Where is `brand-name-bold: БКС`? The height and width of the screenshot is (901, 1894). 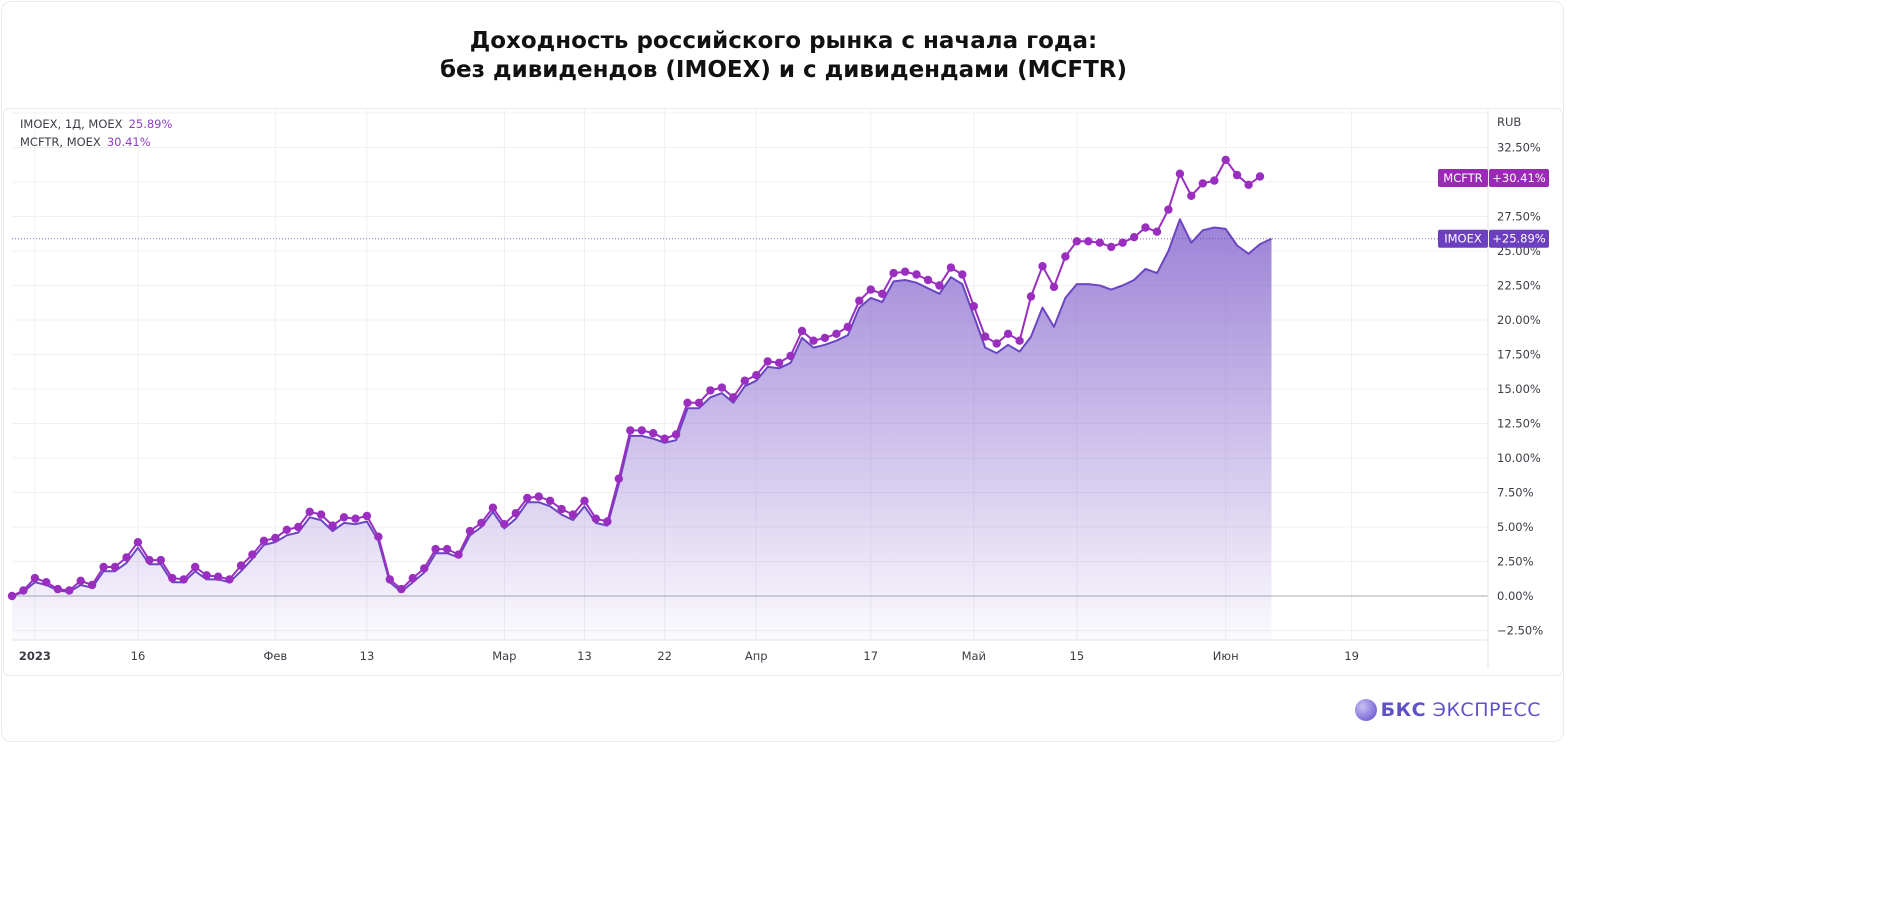 brand-name-bold: БКС is located at coordinates (1403, 710).